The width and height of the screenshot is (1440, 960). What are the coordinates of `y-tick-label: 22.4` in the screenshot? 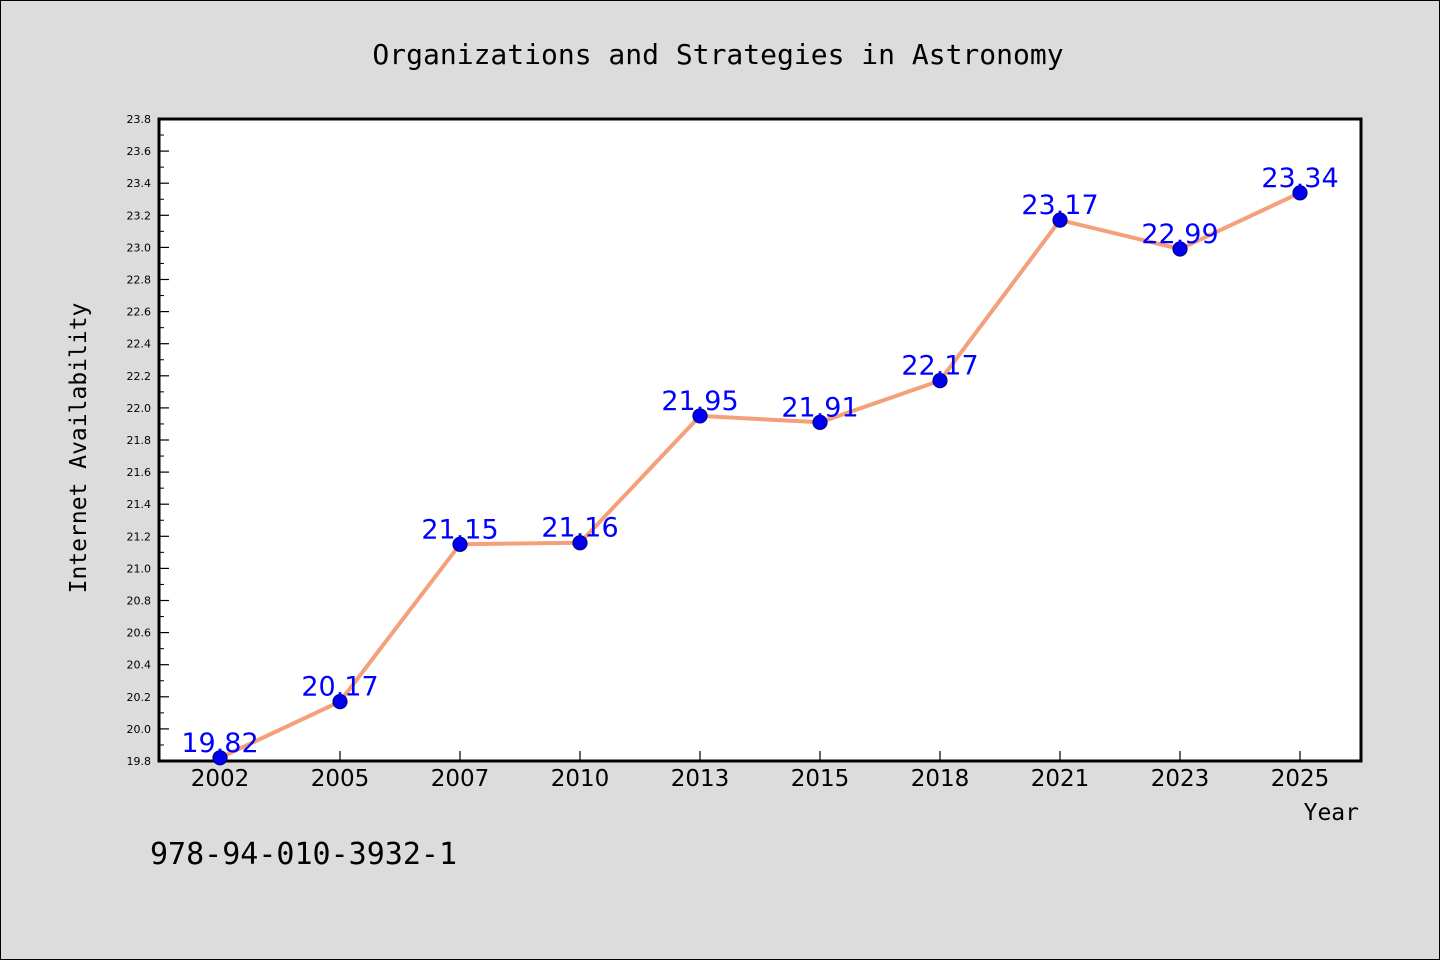 It's located at (139, 344).